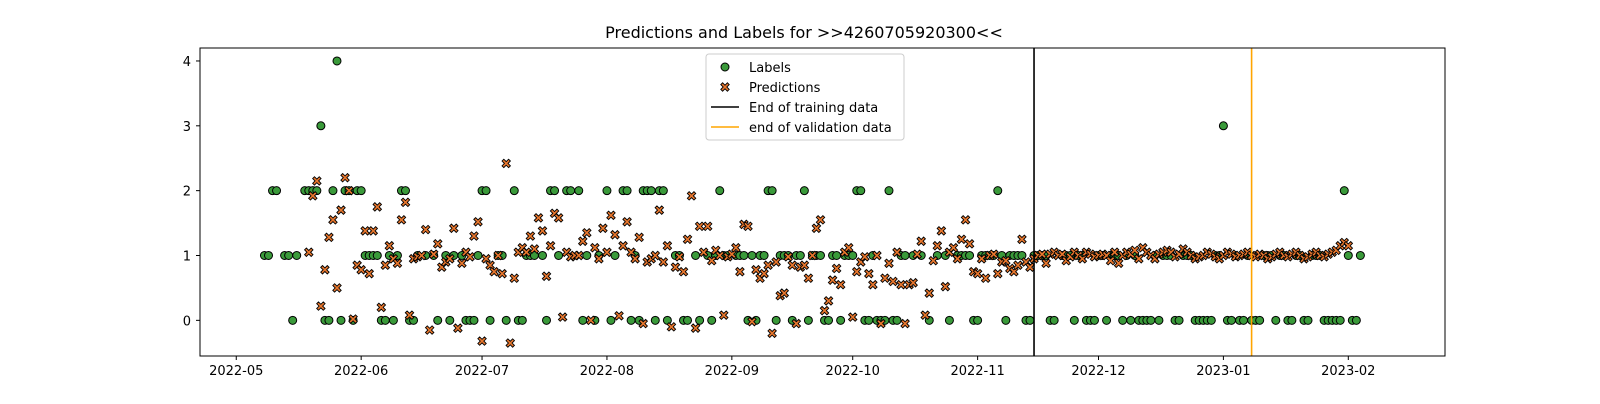  I want to click on x-tick-label: 2022-08, so click(607, 371).